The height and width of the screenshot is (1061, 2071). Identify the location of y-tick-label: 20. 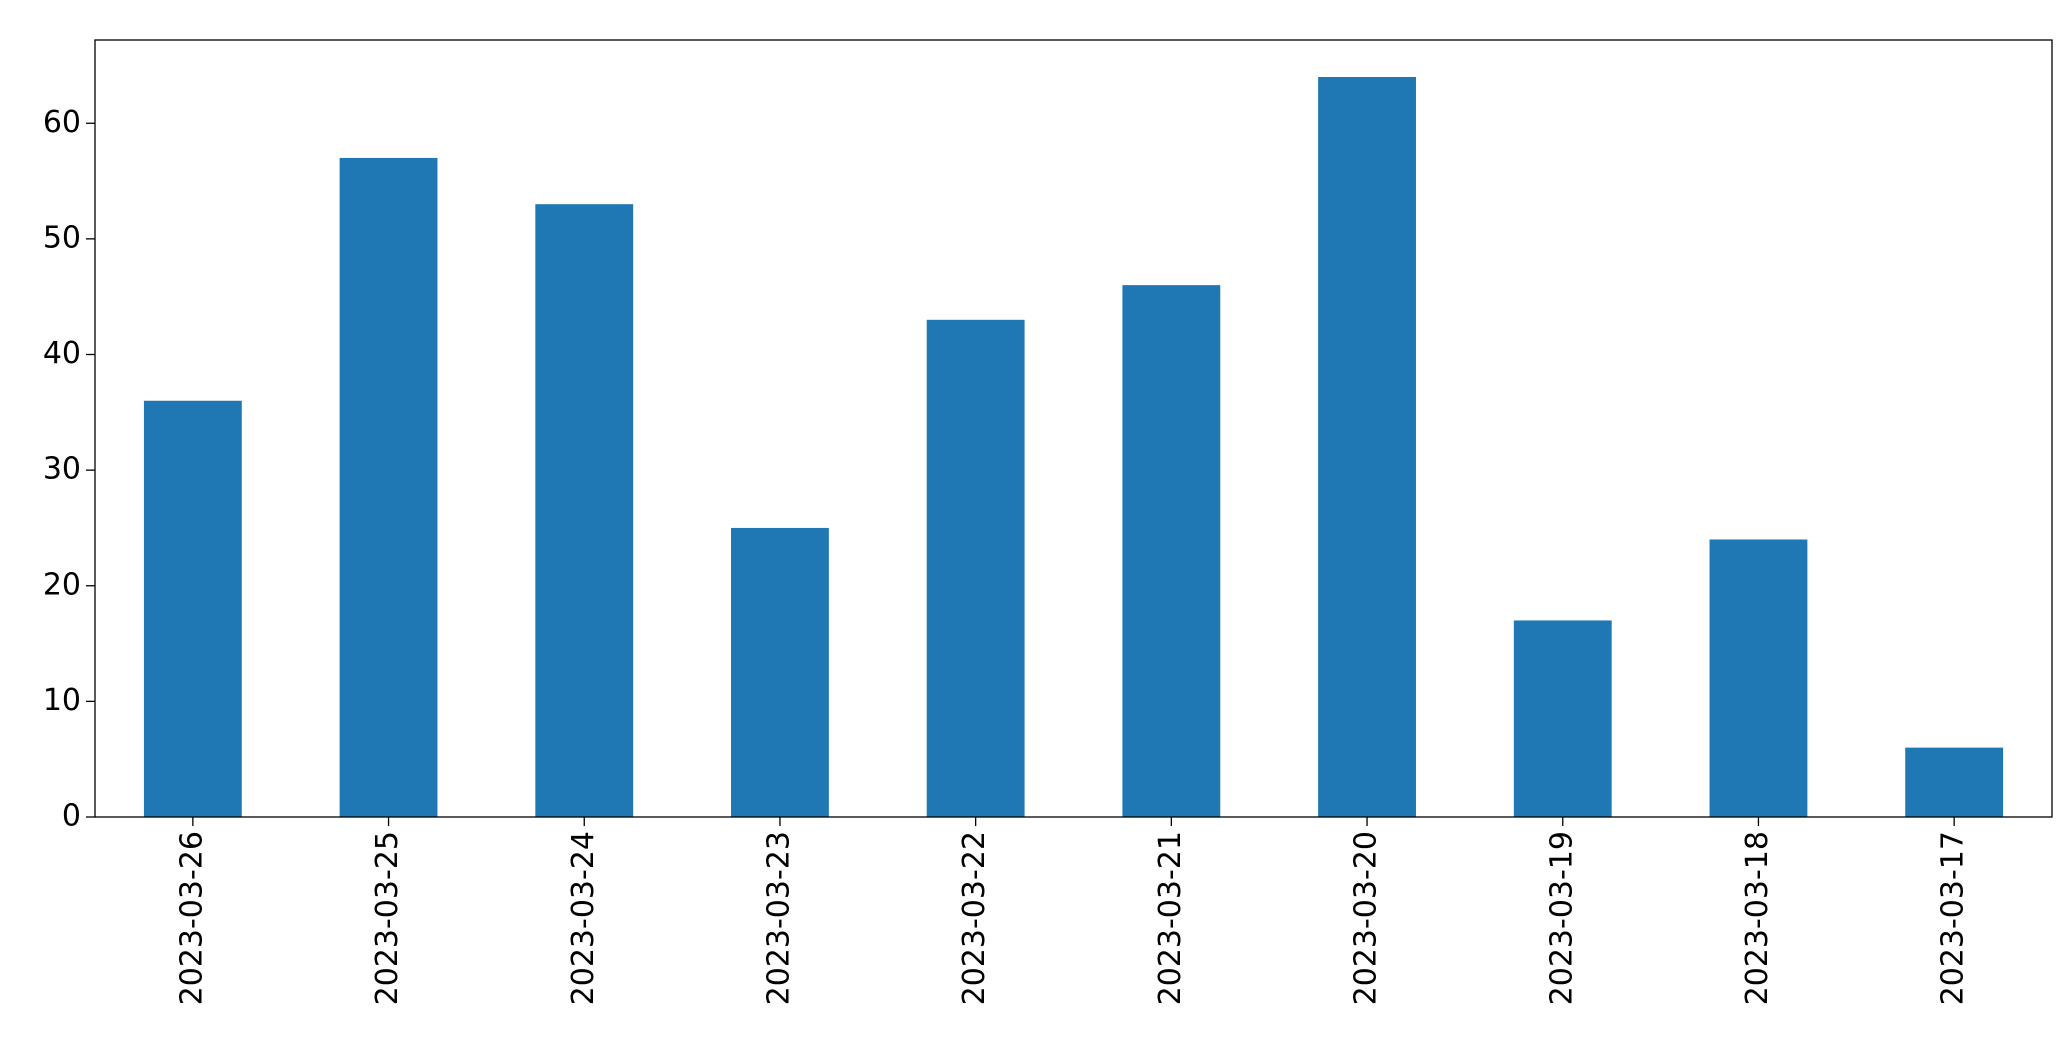
(62, 584).